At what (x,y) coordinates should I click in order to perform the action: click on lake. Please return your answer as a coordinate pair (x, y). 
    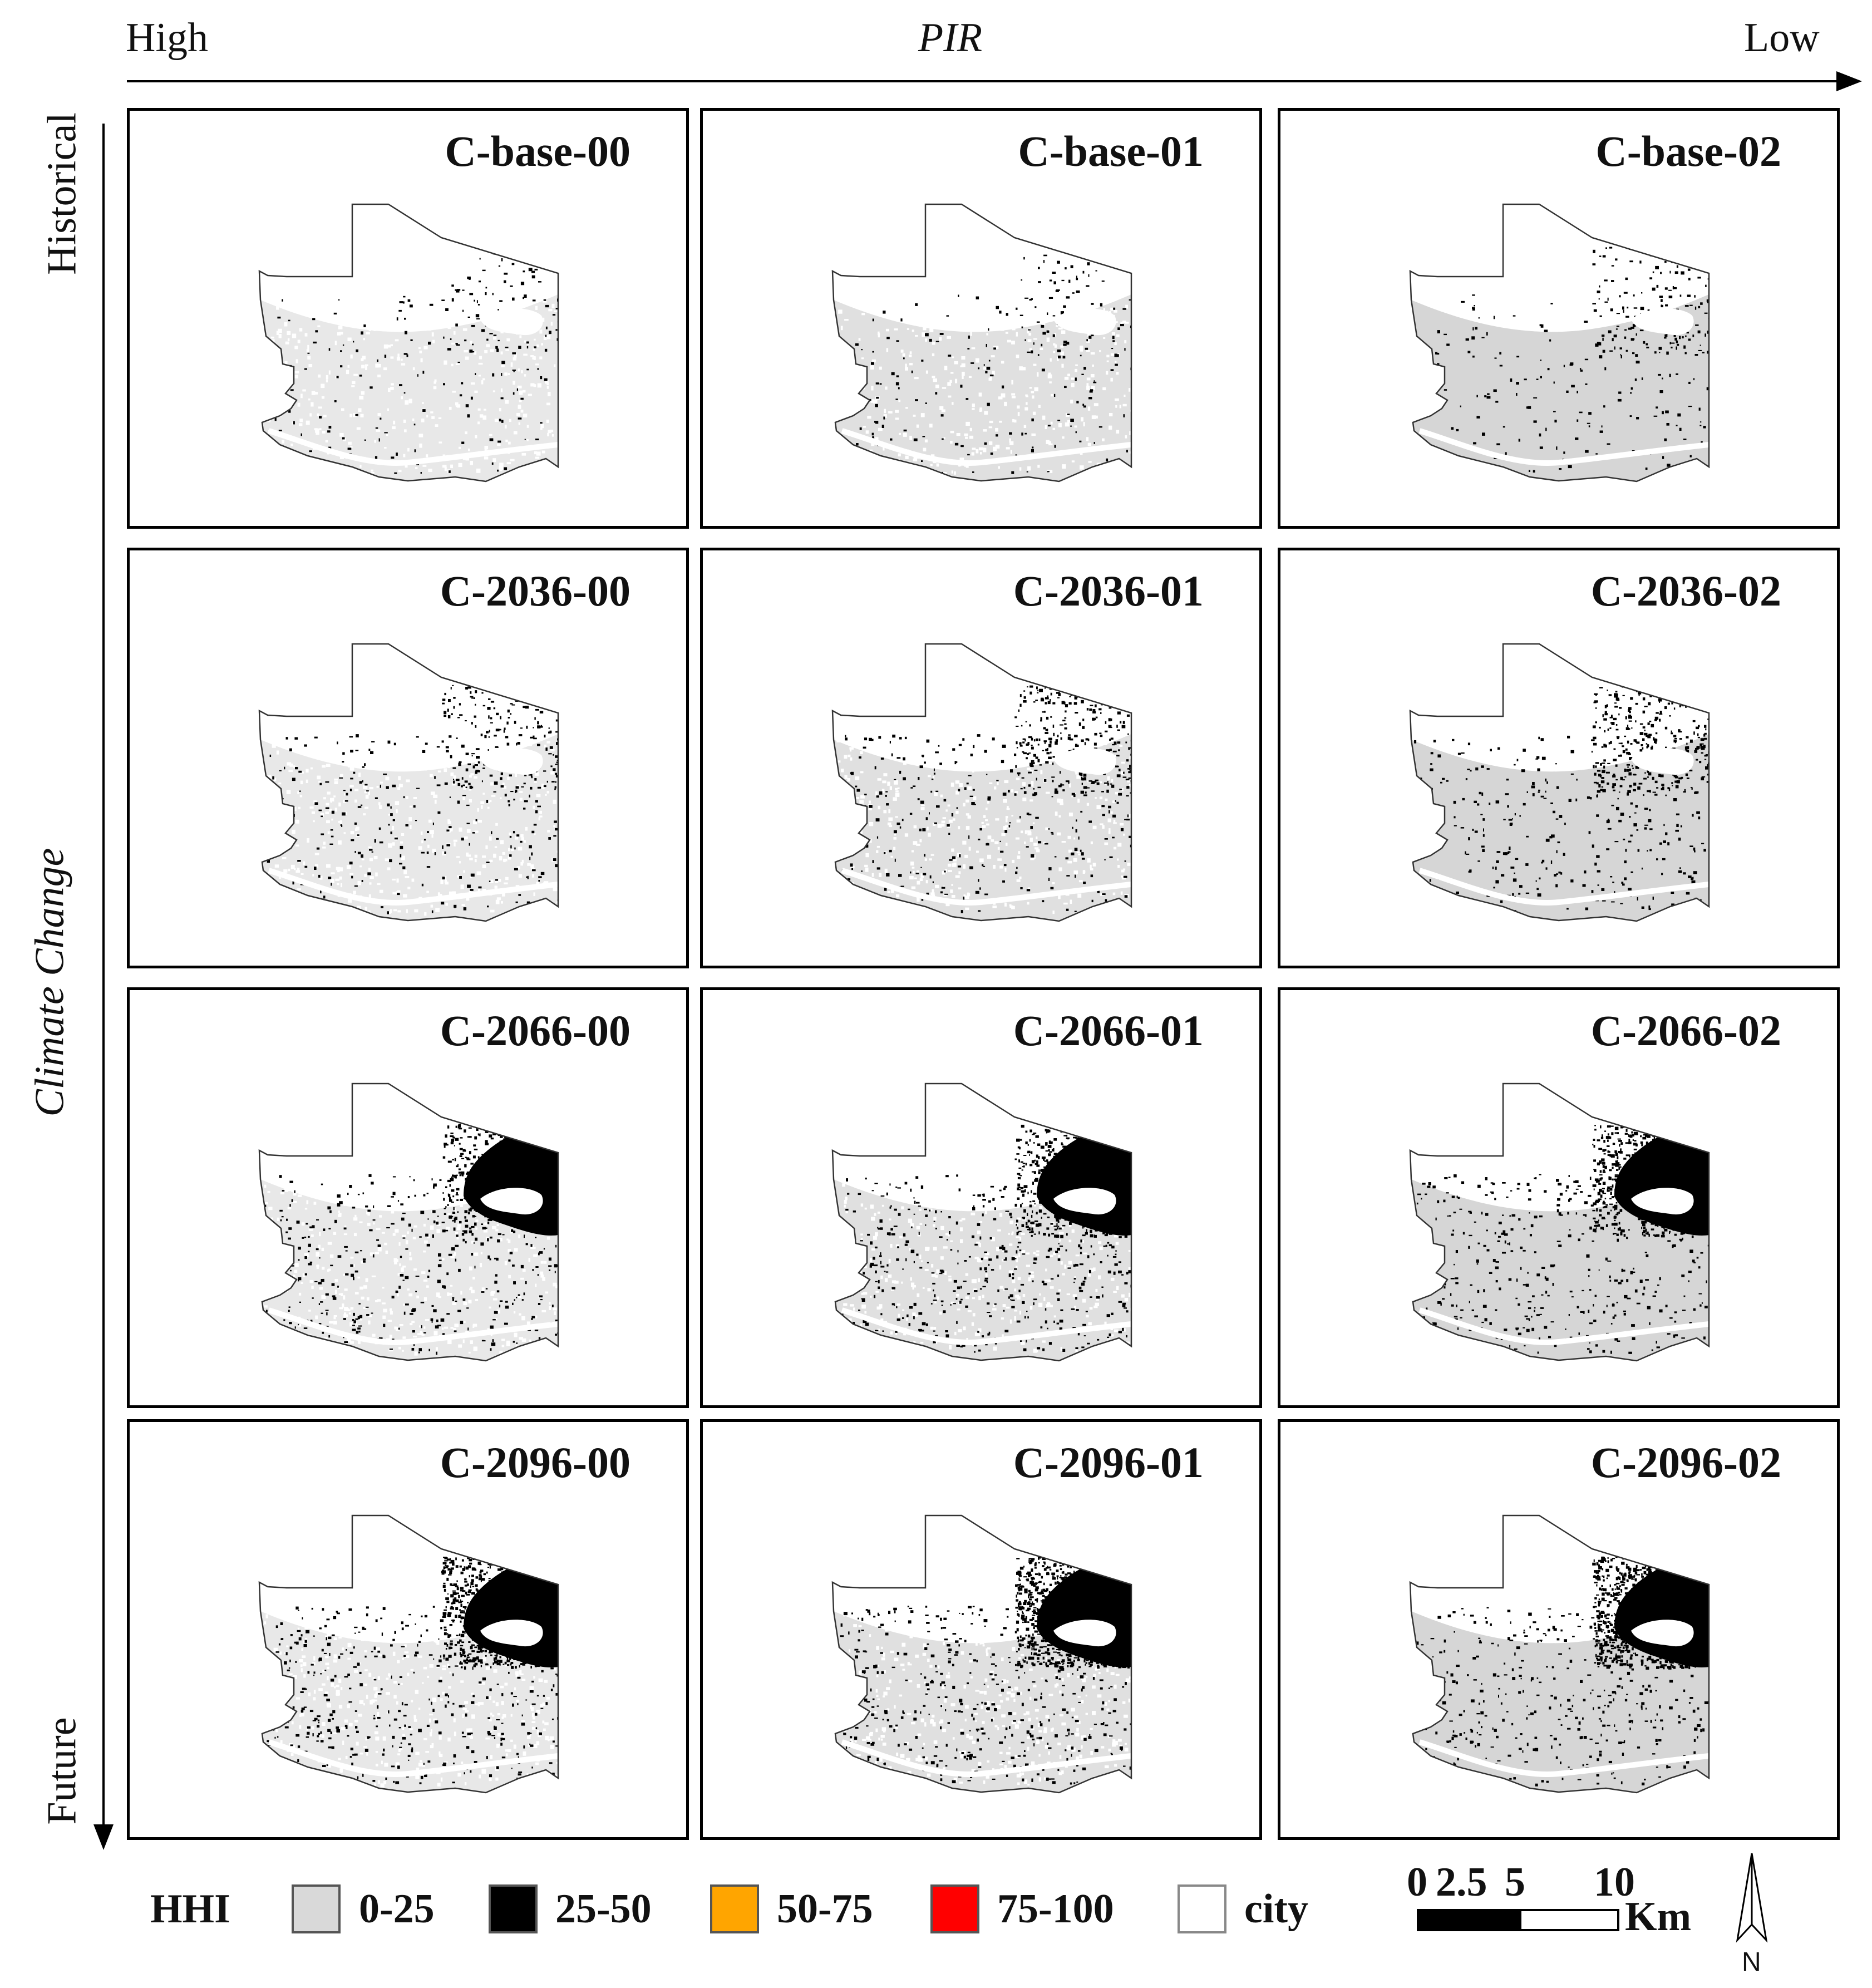
    Looking at the image, I should click on (1085, 761).